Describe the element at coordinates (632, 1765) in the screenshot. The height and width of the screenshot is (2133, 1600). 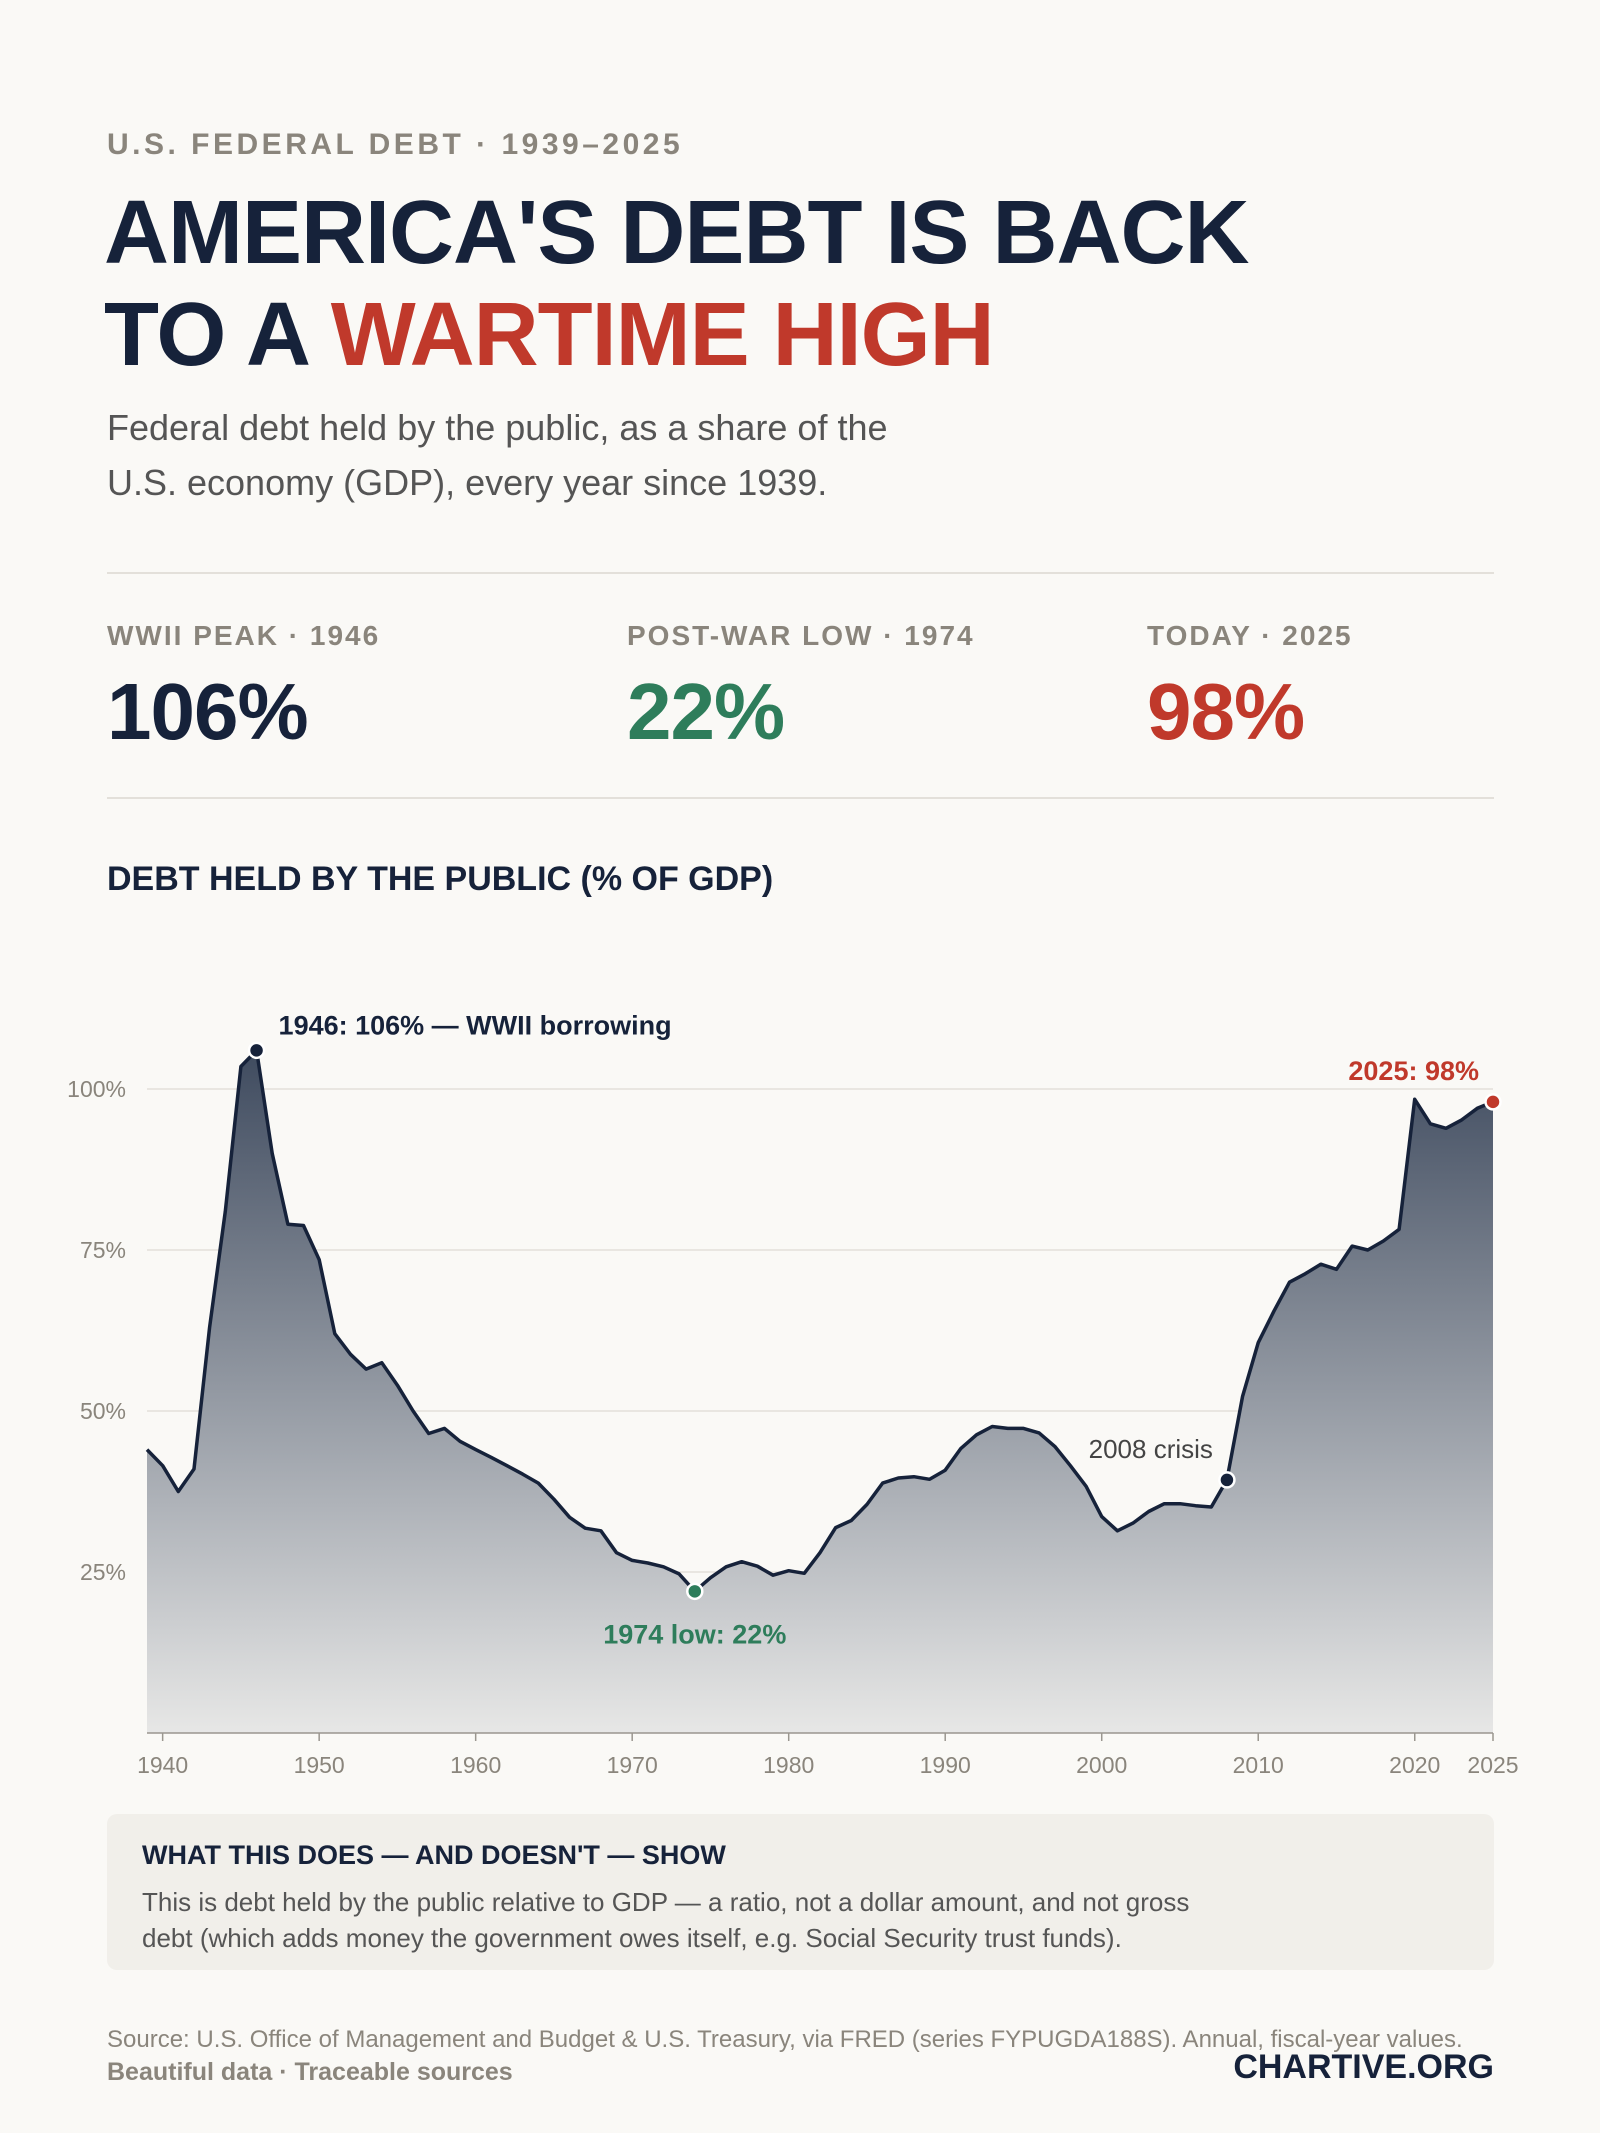
I see `x-tick-label: 1970` at that location.